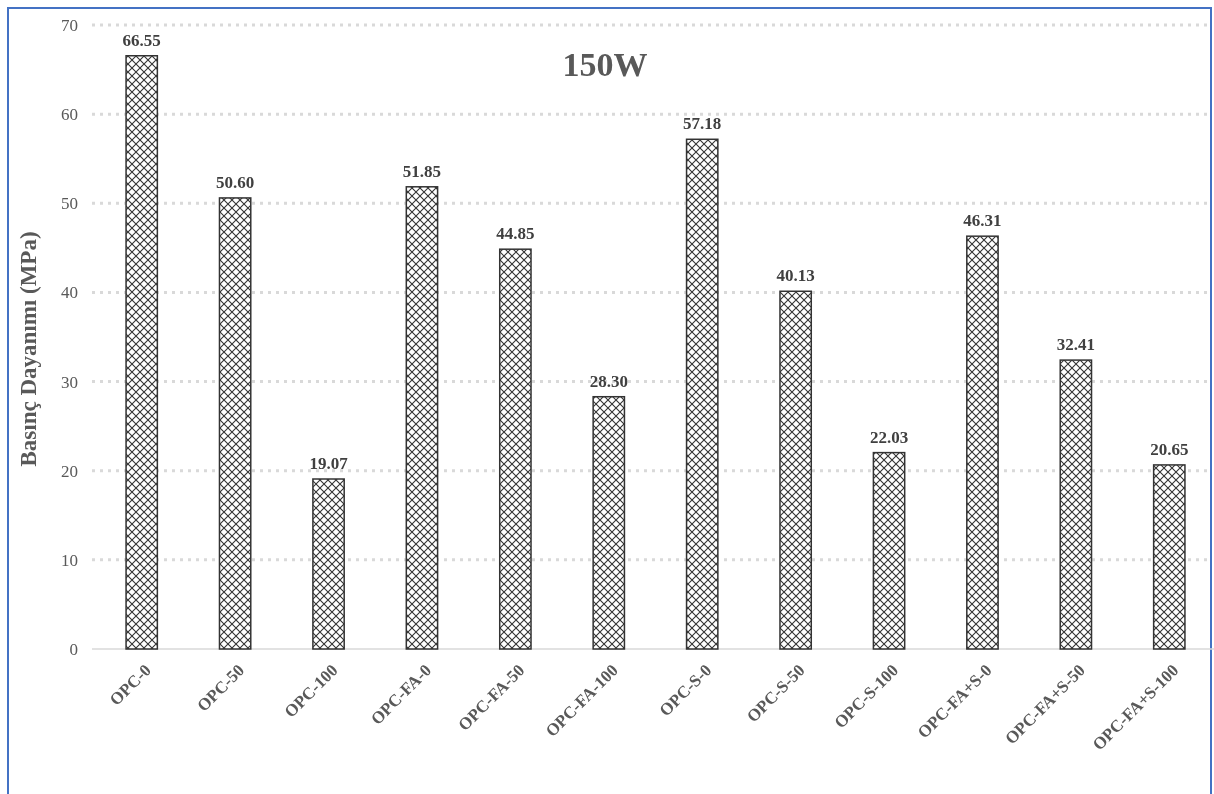 The image size is (1214, 794). Describe the element at coordinates (69, 382) in the screenshot. I see `y-tick-label: 30` at that location.